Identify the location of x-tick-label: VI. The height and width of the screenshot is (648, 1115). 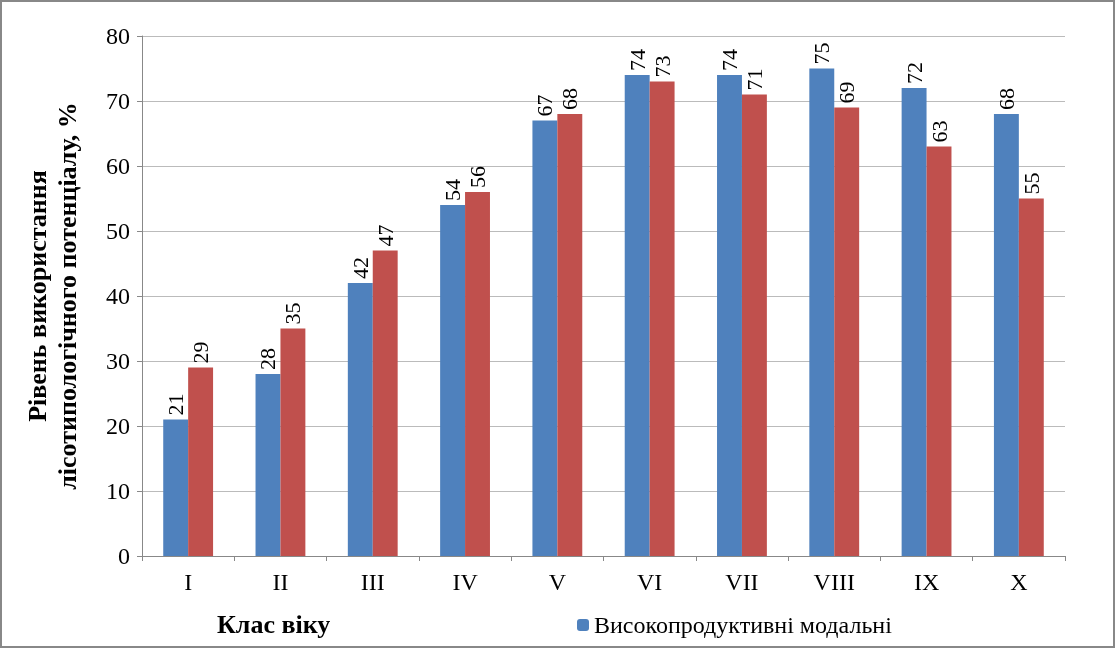
(649, 582).